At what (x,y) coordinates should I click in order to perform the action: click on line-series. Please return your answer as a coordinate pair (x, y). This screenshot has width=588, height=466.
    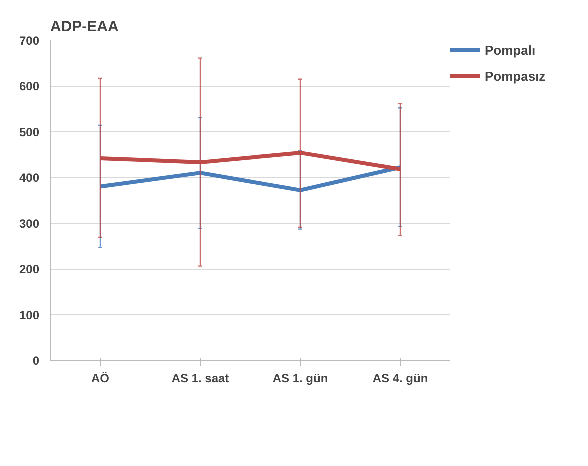
    Looking at the image, I should click on (250, 179).